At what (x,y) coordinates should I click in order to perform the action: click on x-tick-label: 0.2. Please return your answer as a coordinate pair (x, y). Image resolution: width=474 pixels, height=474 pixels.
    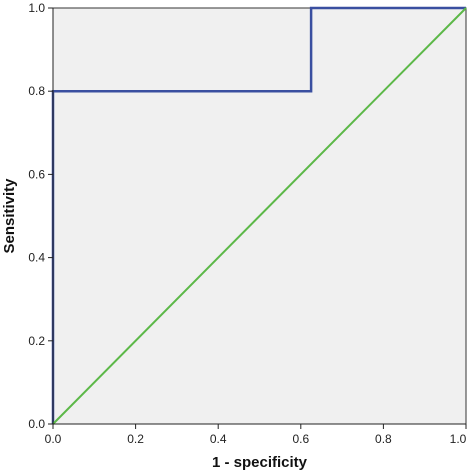
    Looking at the image, I should click on (135, 439).